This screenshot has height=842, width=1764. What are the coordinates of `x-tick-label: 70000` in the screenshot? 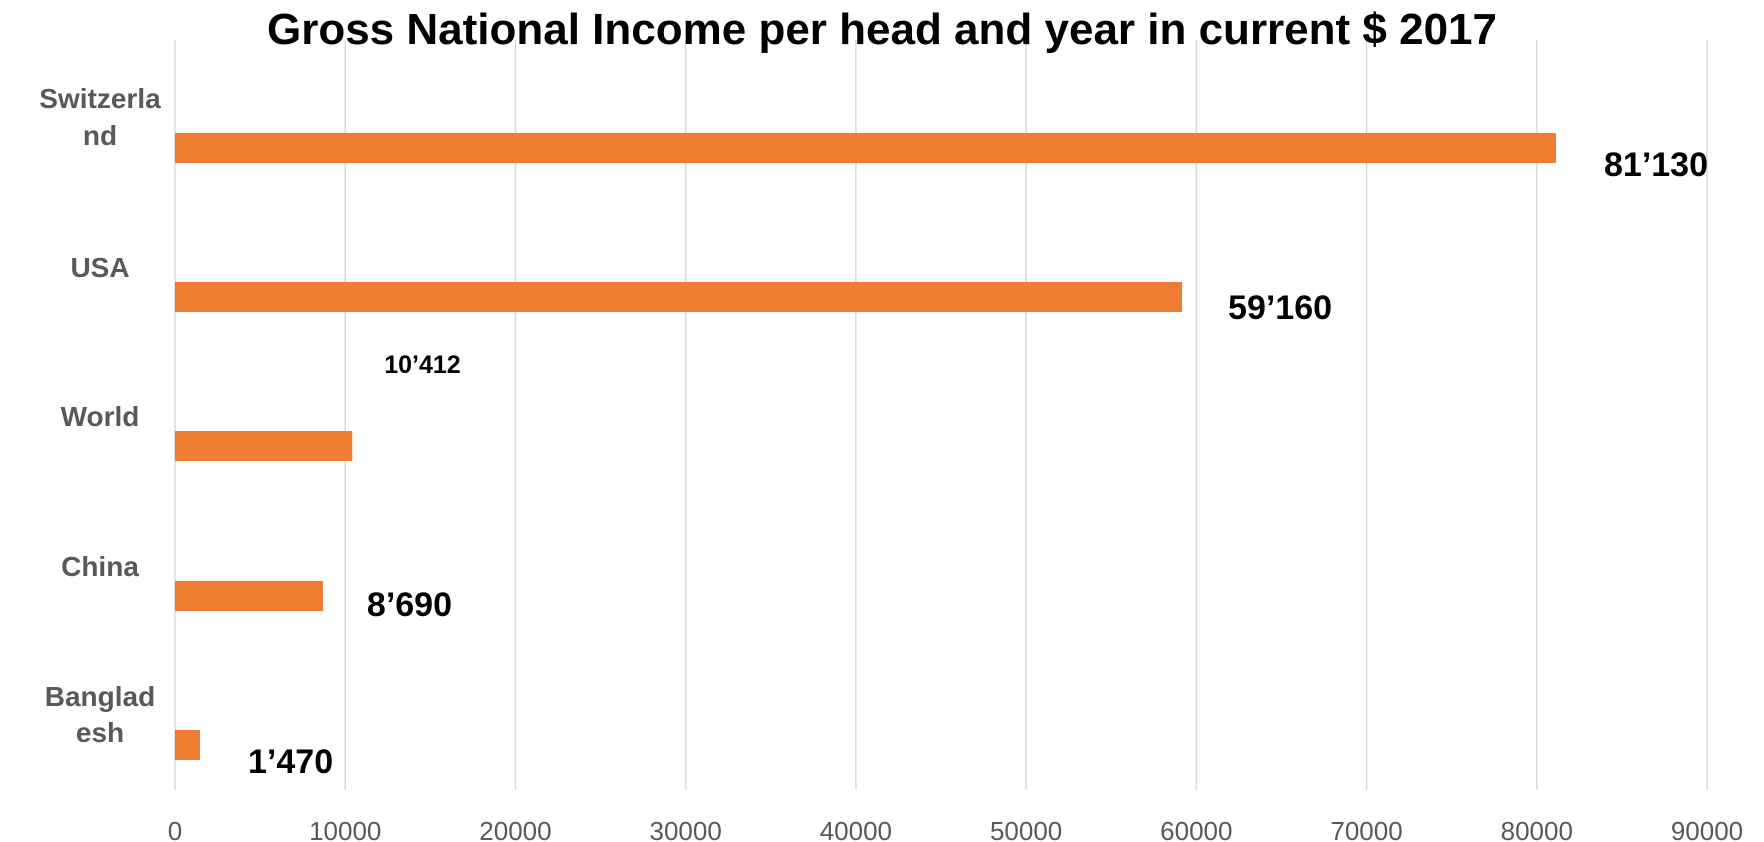 It's located at (1366, 829).